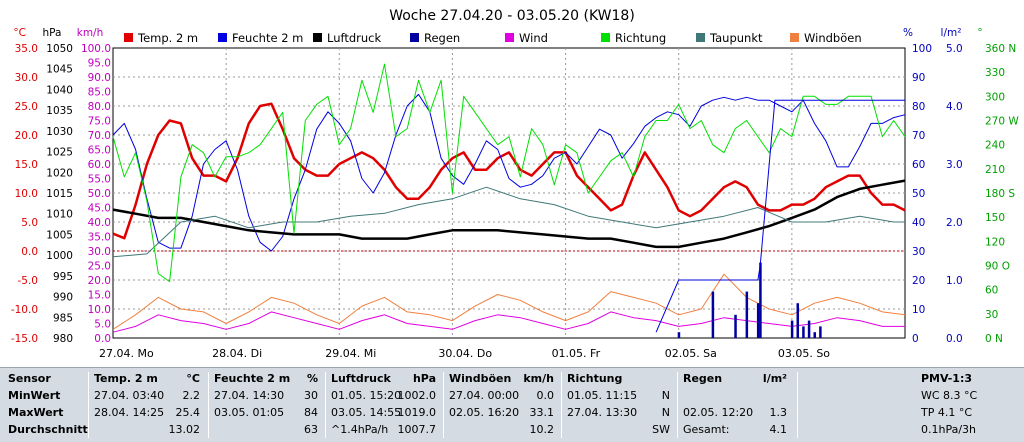 The height and width of the screenshot is (442, 1024). What do you see at coordinates (237, 353) in the screenshot?
I see `x-tick-label: 28.04. Di` at bounding box center [237, 353].